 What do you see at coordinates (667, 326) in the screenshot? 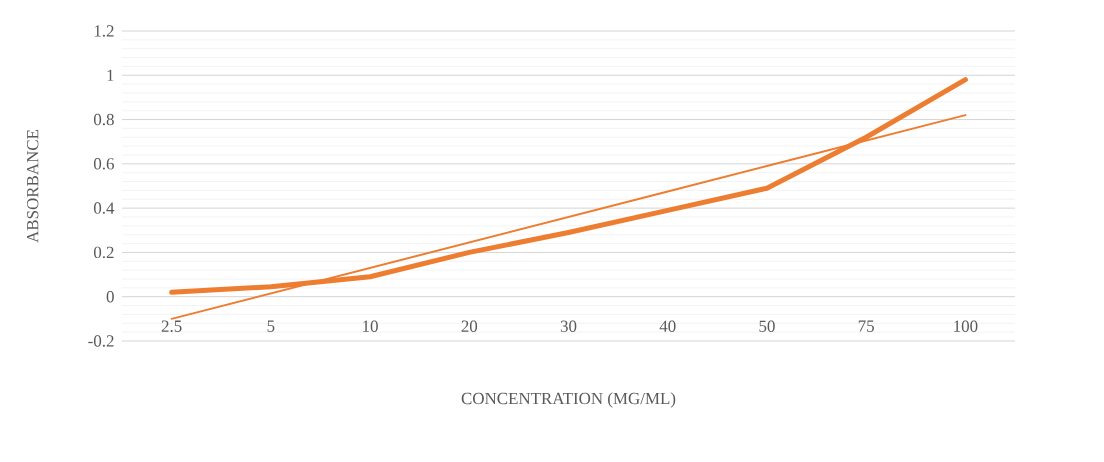
I see `x-tick-label: 40` at bounding box center [667, 326].